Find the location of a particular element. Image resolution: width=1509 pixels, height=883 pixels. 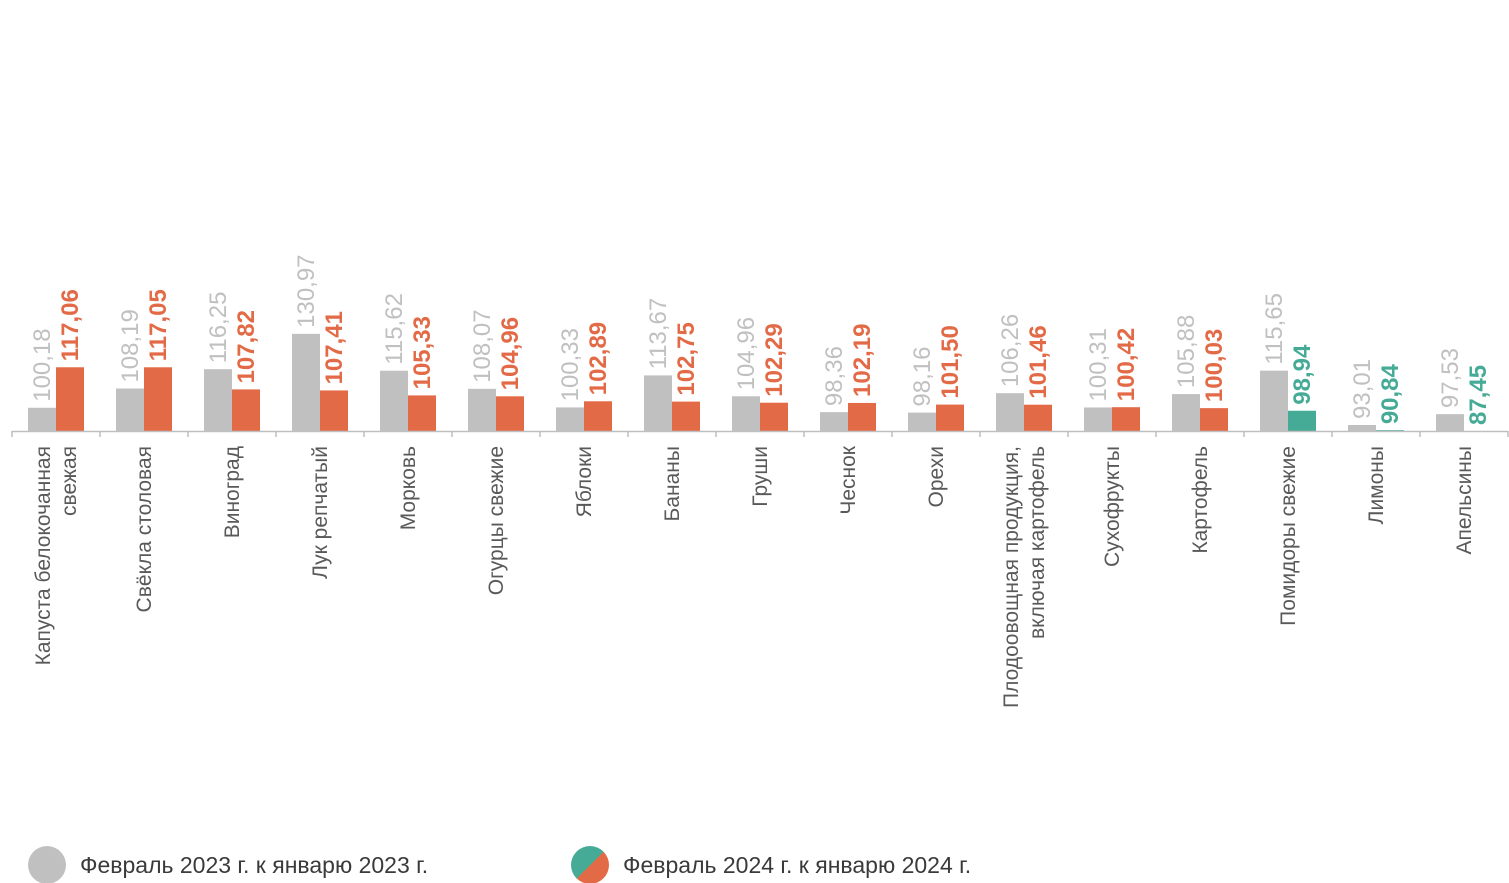

value-label-2023: 98,36 is located at coordinates (834, 376).